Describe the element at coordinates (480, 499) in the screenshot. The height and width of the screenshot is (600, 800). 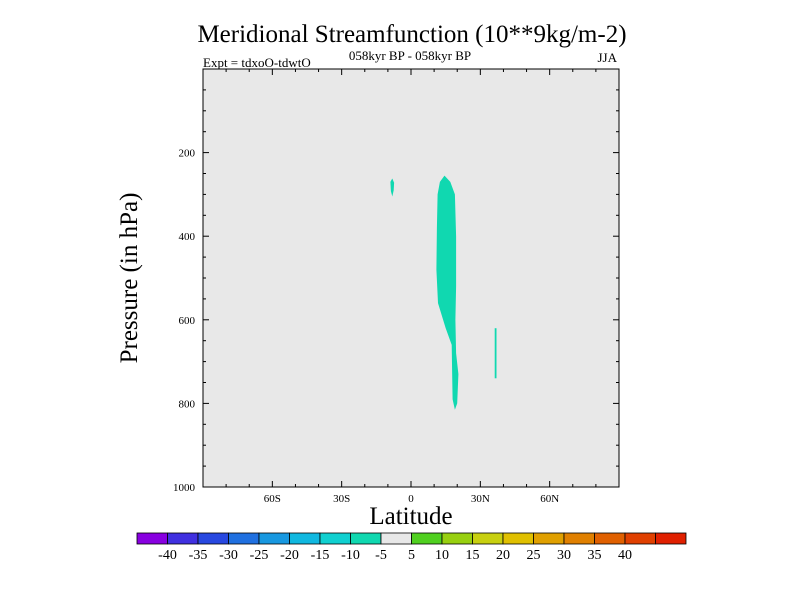
I see `x-tick-label: 30N` at that location.